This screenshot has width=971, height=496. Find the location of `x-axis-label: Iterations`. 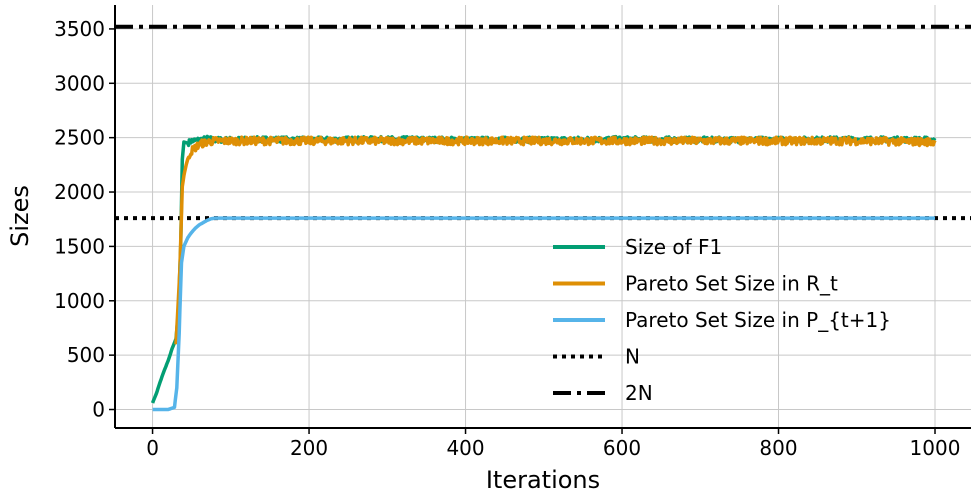

x-axis-label: Iterations is located at coordinates (543, 480).